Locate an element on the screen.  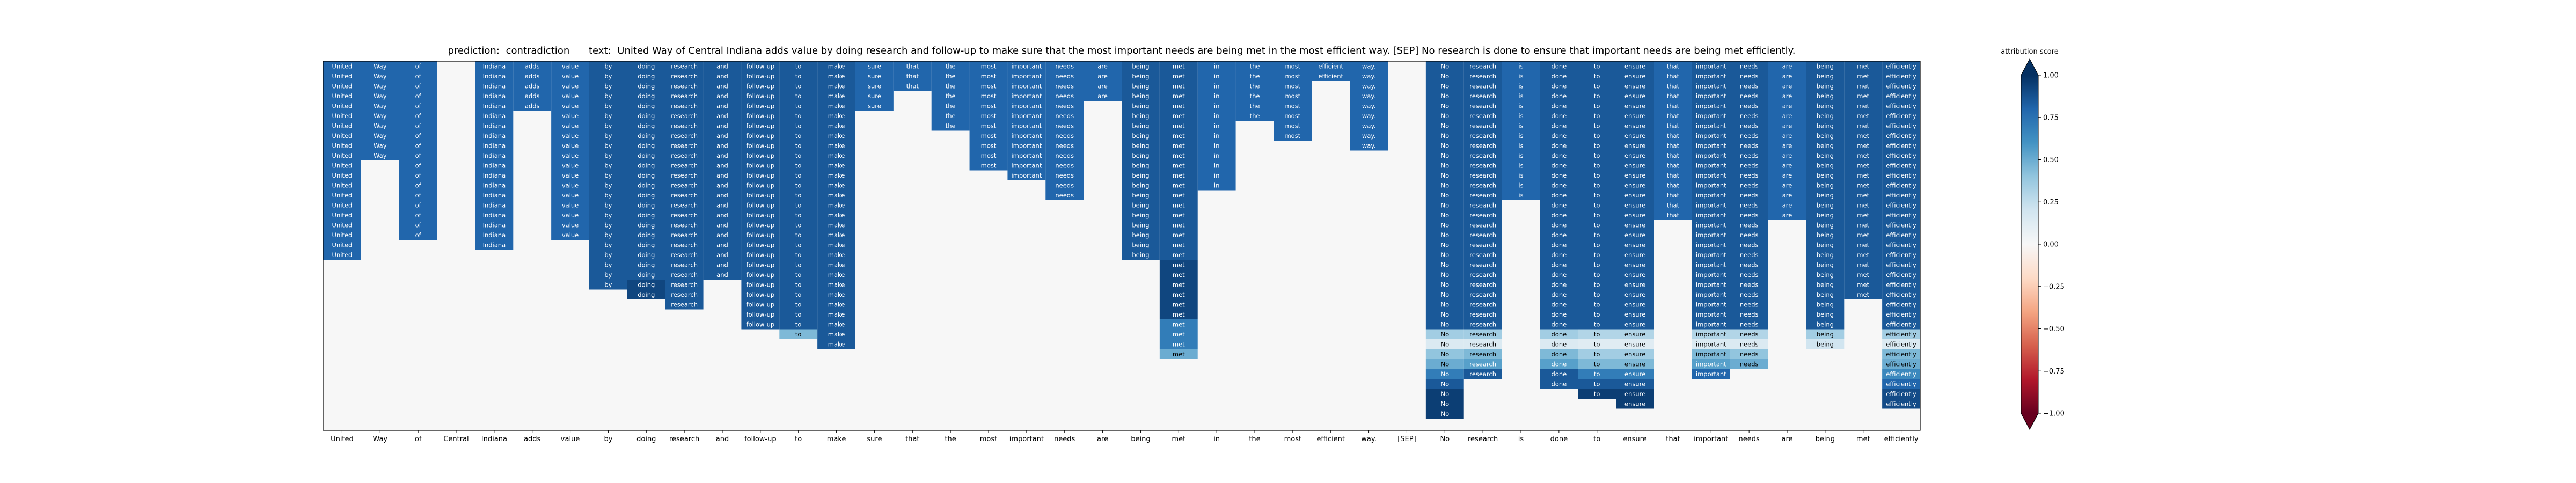
x-tick-label: value is located at coordinates (570, 439).